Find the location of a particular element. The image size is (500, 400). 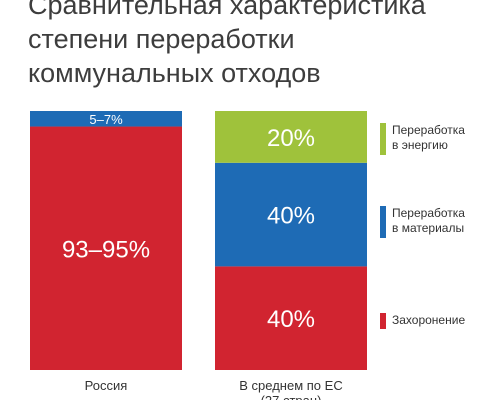

legend-label-2-0: Захоронение is located at coordinates (428, 320).